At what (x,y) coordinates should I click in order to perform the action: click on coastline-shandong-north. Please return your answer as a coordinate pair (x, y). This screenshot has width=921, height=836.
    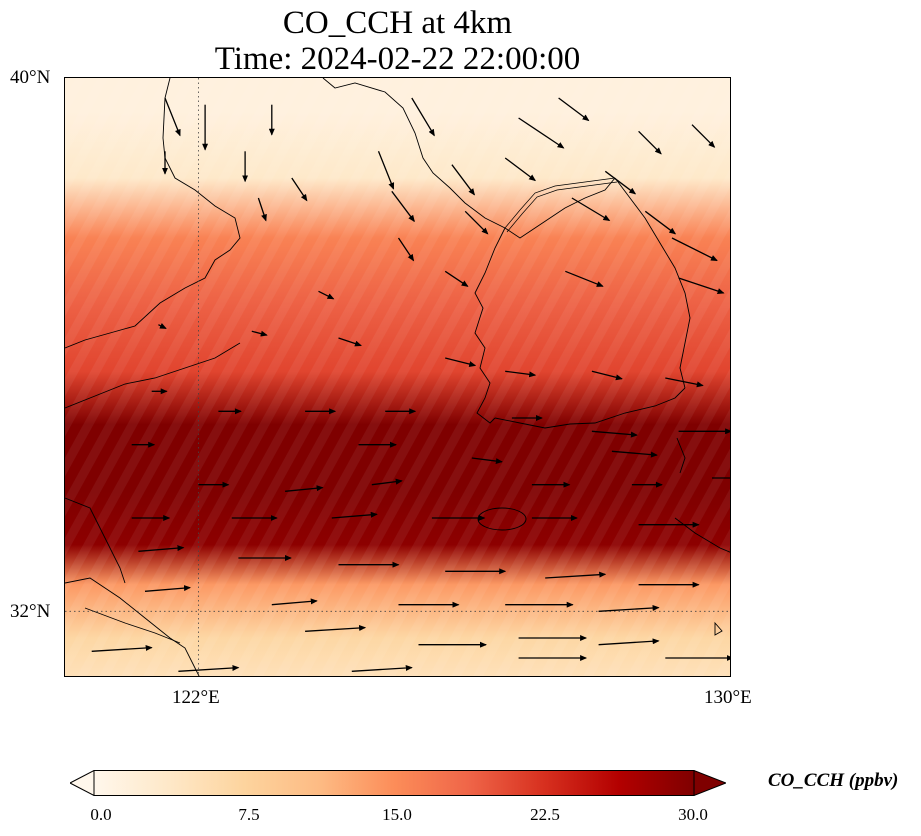
    Looking at the image, I should click on (153, 375).